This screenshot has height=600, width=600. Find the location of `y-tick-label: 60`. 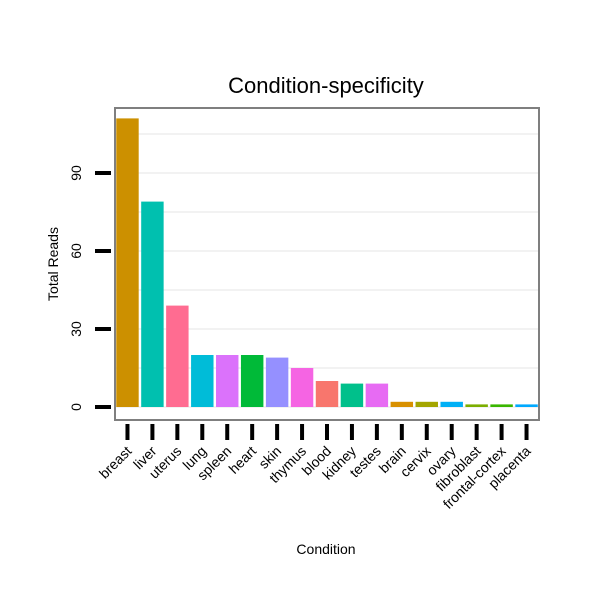

y-tick-label: 60 is located at coordinates (76, 251).